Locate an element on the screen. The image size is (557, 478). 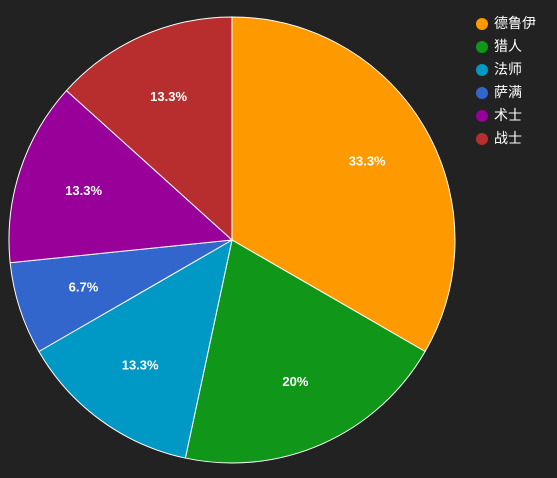
pie-data-label: 20% is located at coordinates (295, 381).